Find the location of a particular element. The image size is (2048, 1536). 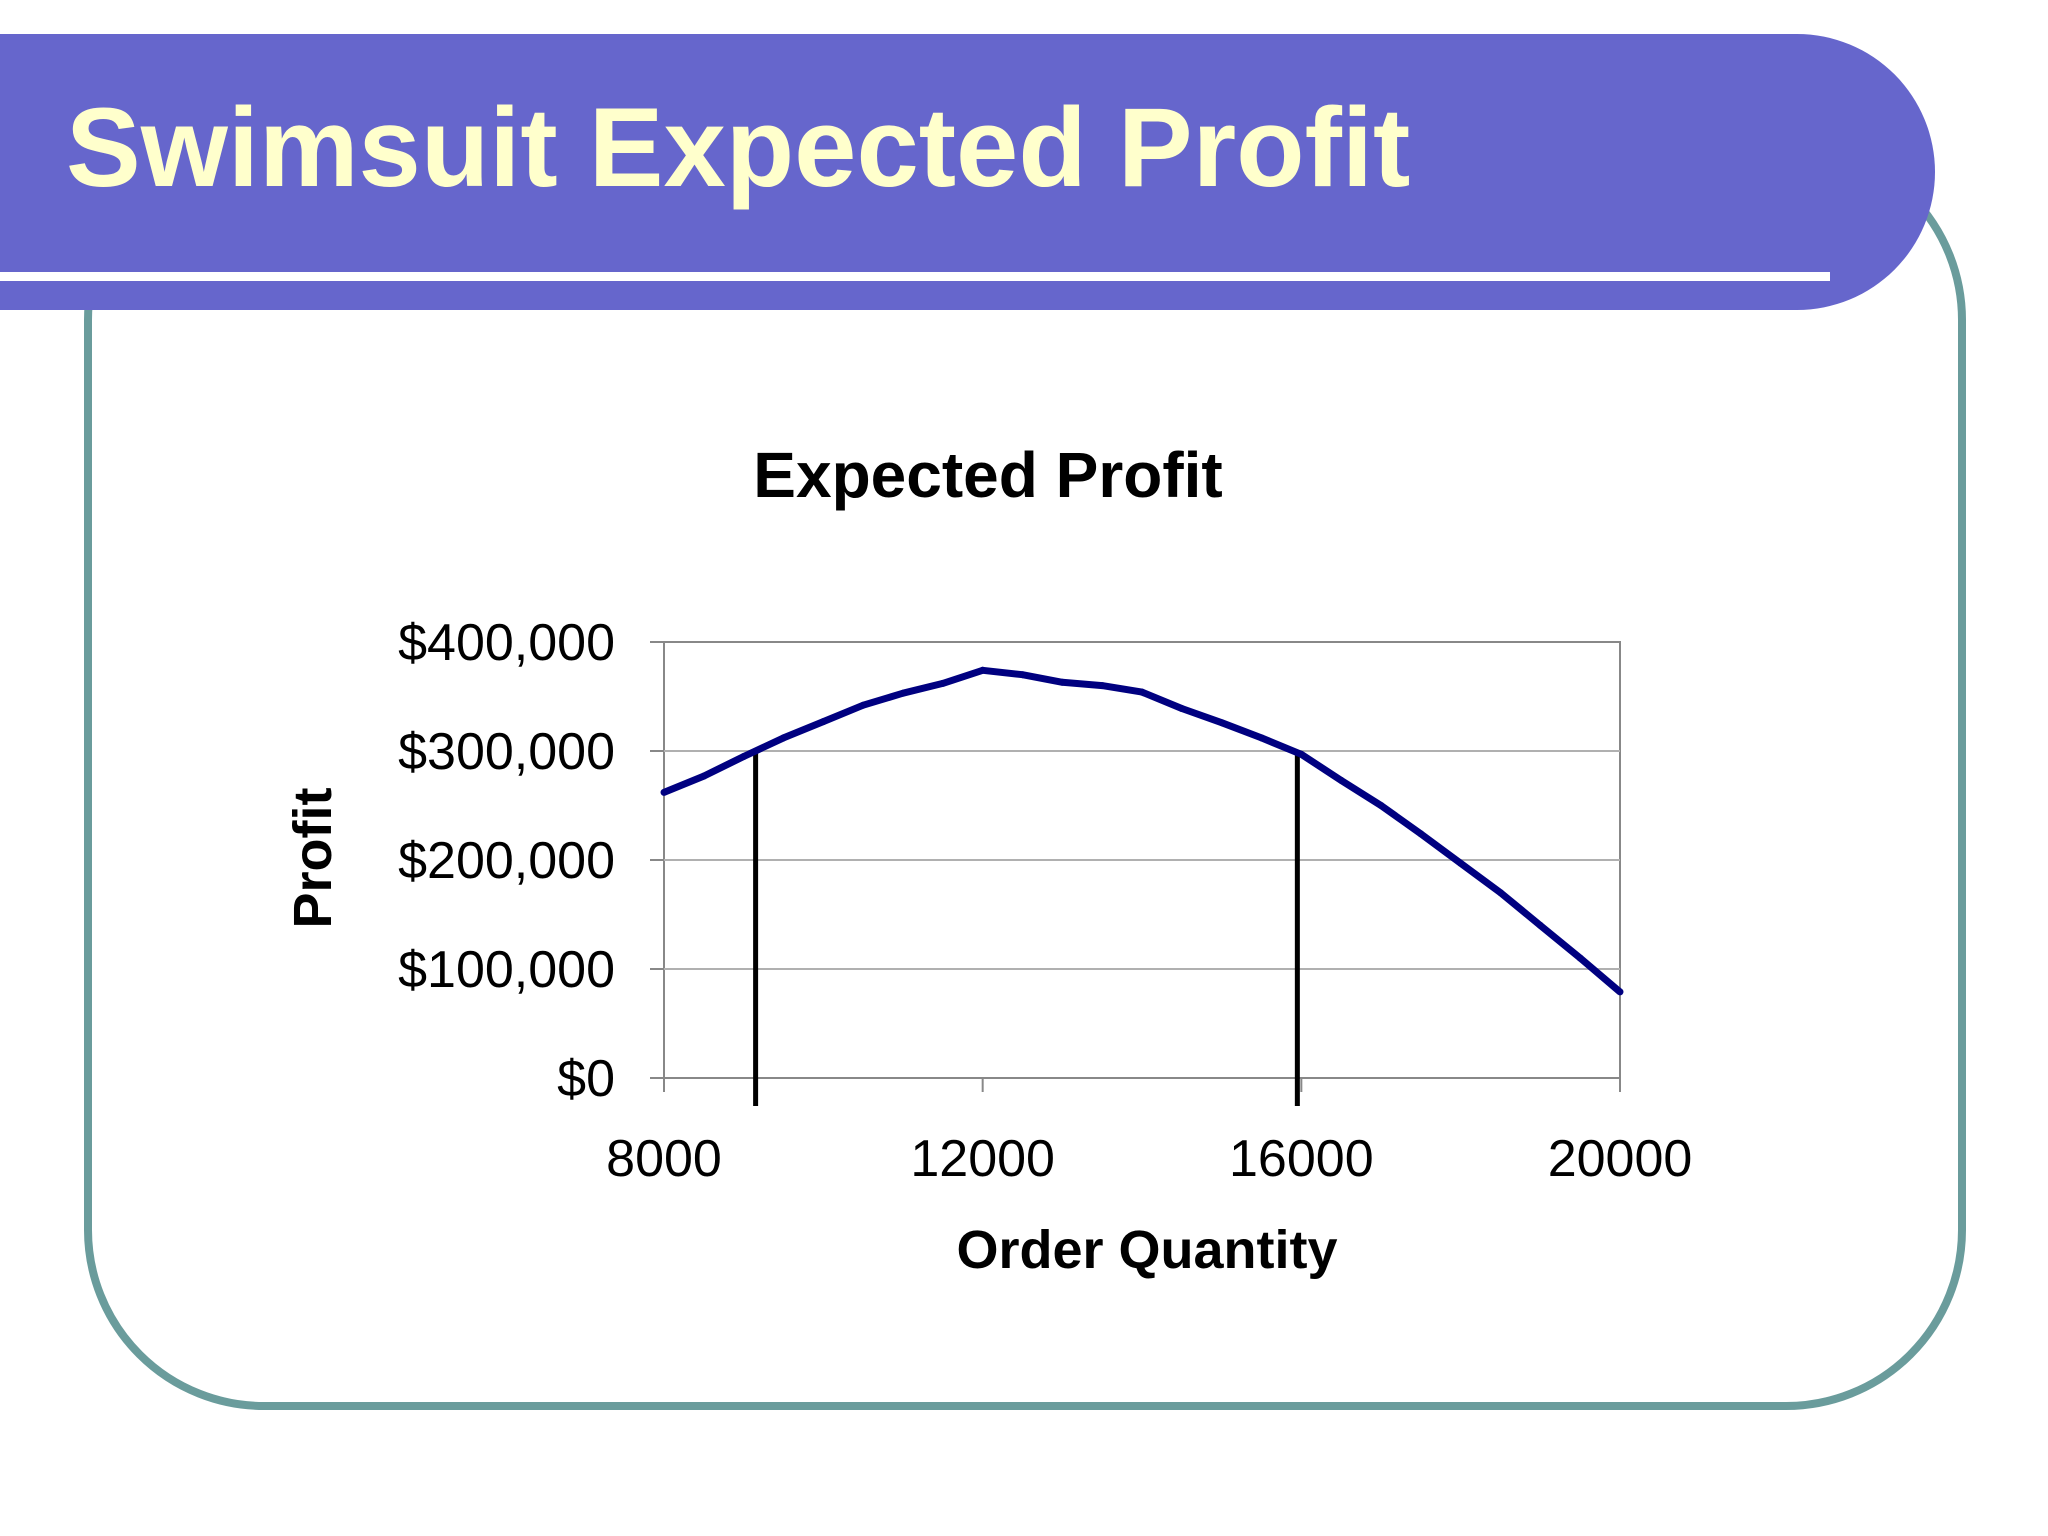

chart-title: Expected Profit is located at coordinates (987, 475).